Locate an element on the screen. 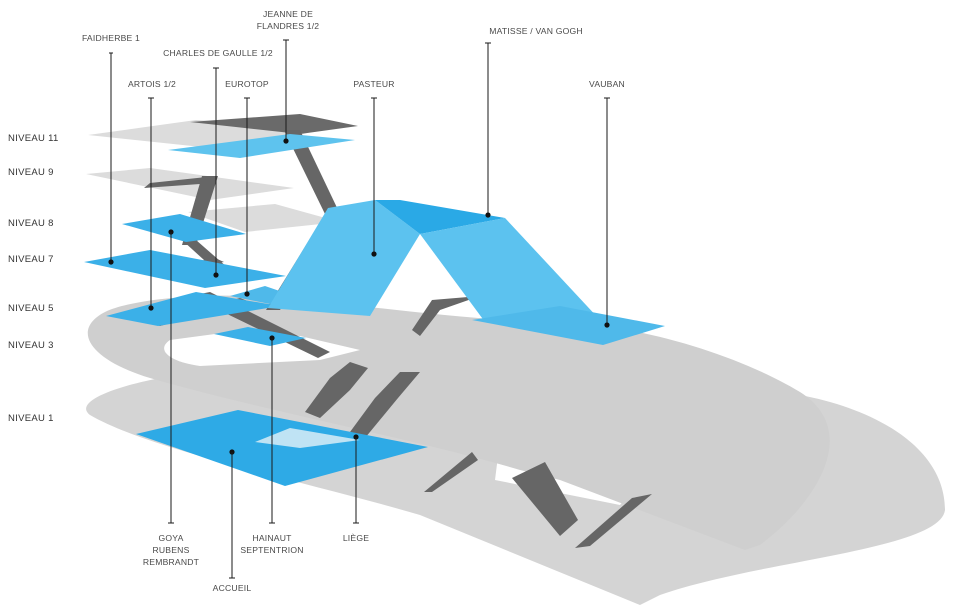 The width and height of the screenshot is (953, 614). ramp-1-c is located at coordinates (613, 521).